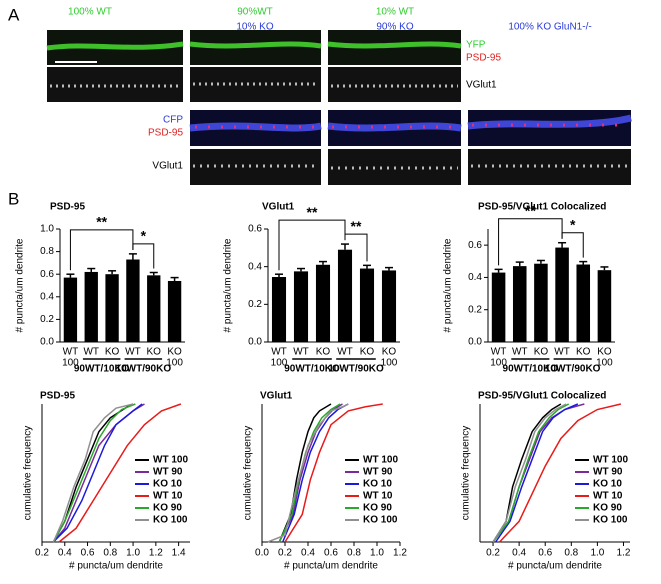 The height and width of the screenshot is (584, 661). Describe the element at coordinates (173, 120) in the screenshot. I see `channel-label: CFP` at that location.